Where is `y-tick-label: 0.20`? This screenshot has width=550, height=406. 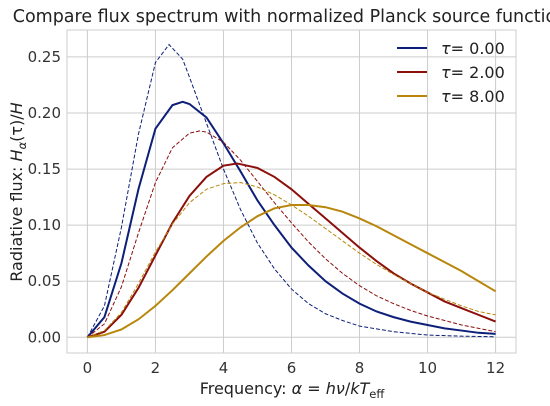 y-tick-label: 0.20 is located at coordinates (44, 113).